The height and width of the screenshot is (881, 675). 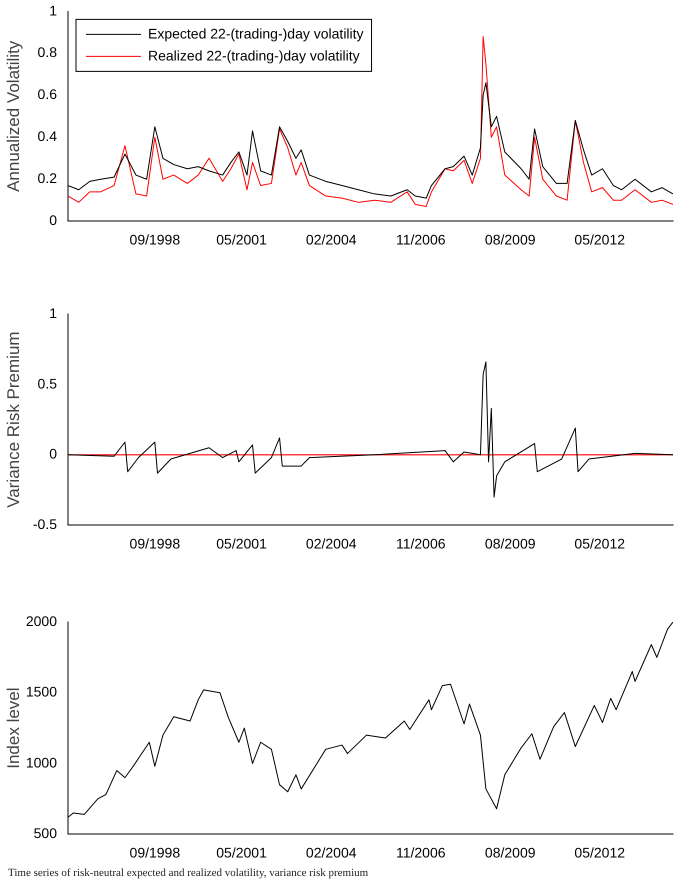 I want to click on text: Time series of risk-neutral expected and realized volatility, variance risk premium, so click(x=188, y=873).